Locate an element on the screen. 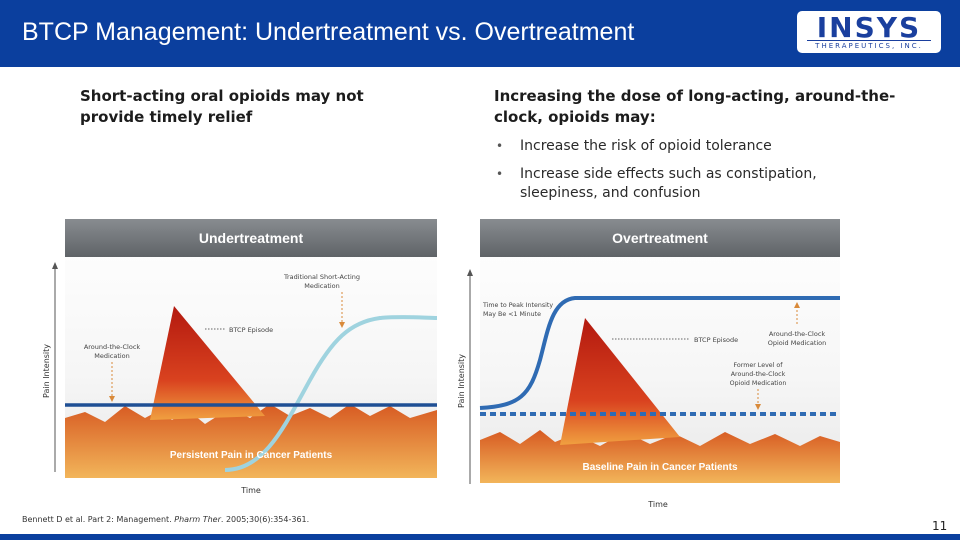 Image resolution: width=960 pixels, height=540 pixels. time-to-peak-line2: May Be <1 Minute is located at coordinates (512, 314).